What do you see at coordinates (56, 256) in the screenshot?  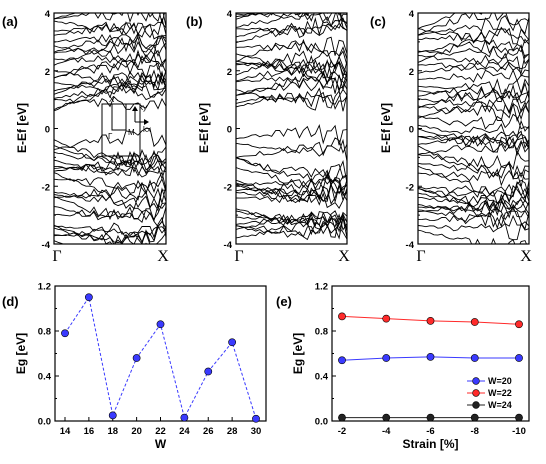 I see `x-tick-gamma: Γ` at bounding box center [56, 256].